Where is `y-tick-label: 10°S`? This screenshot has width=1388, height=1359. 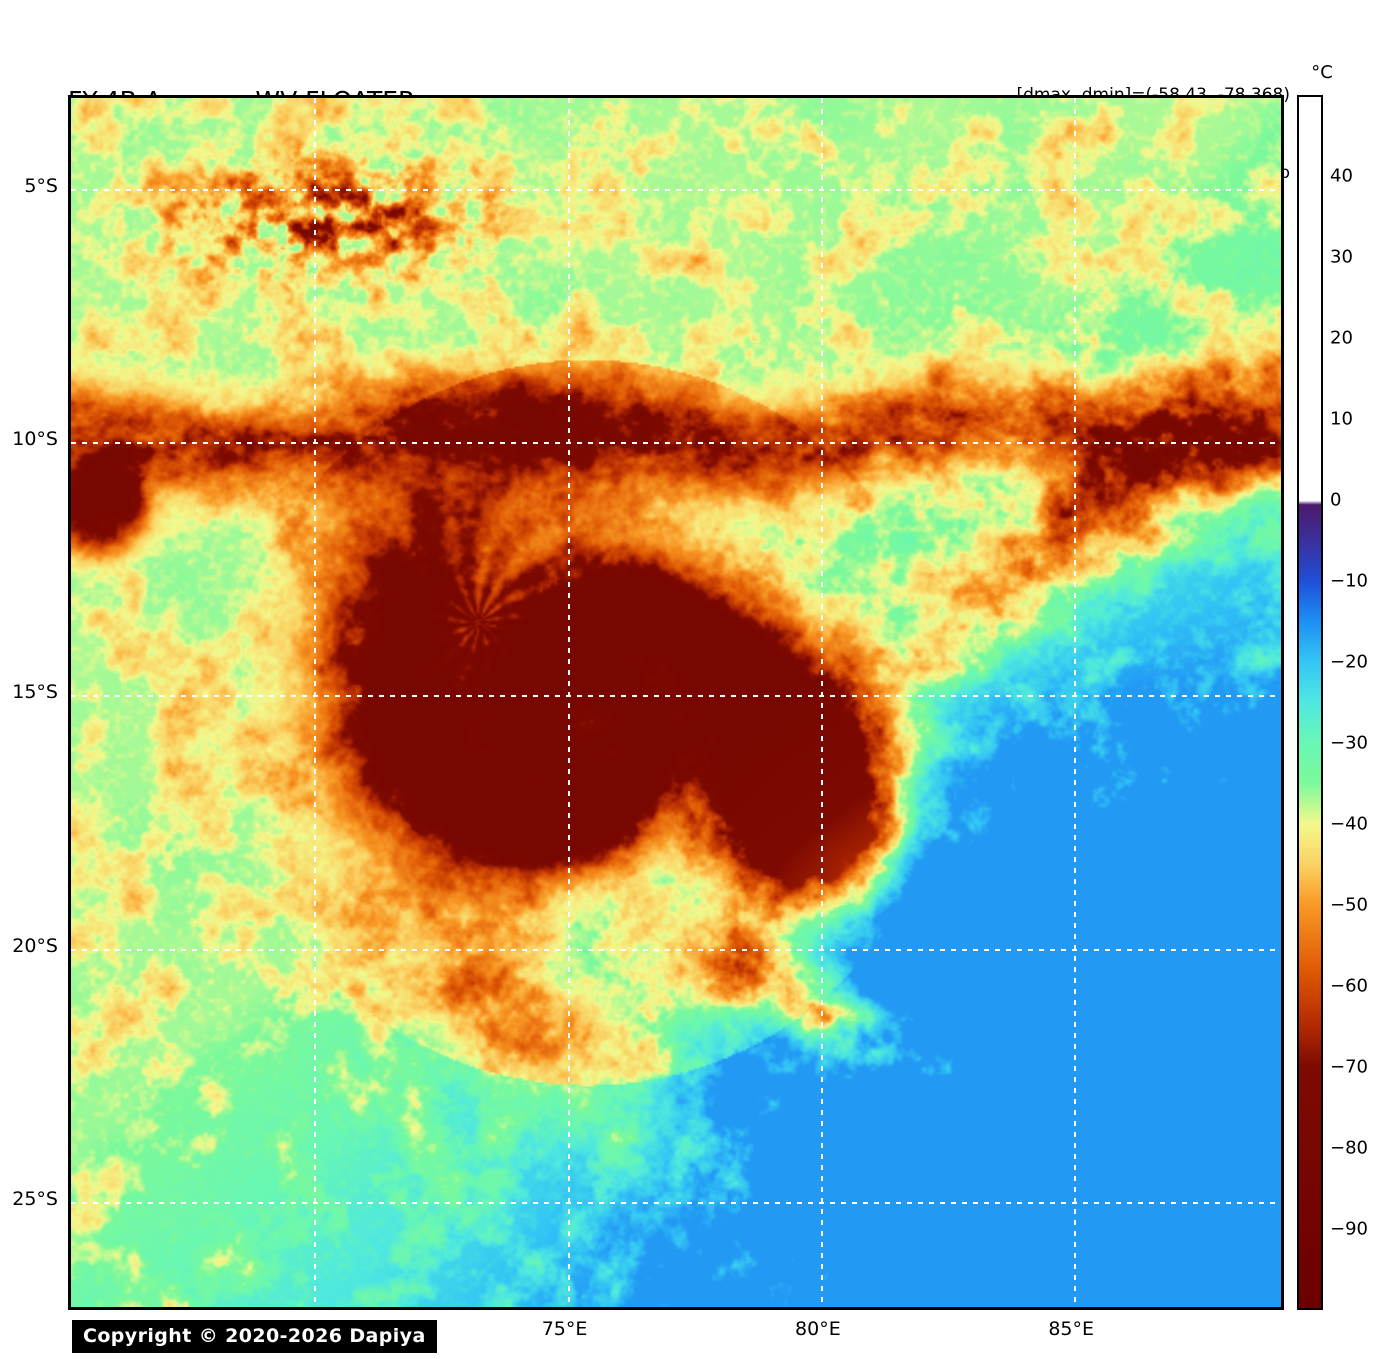
y-tick-label: 10°S is located at coordinates (35, 439).